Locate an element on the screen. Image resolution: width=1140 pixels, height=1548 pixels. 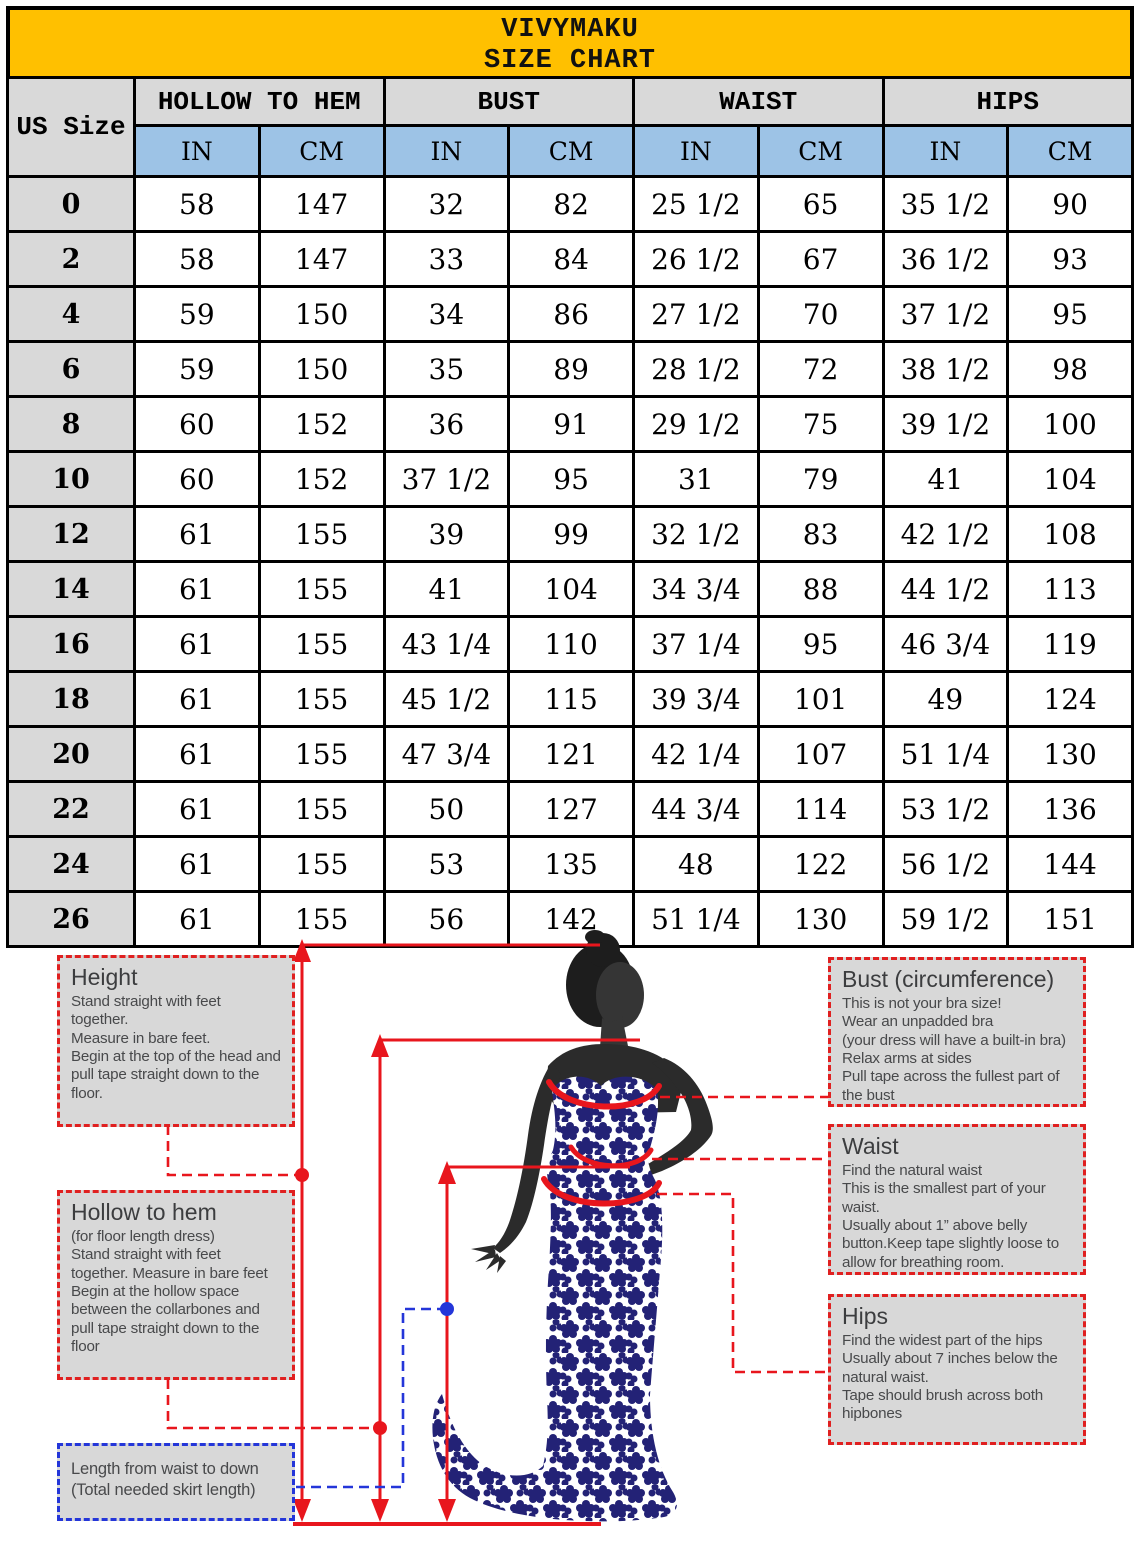
measure-cell: 25 1/2 is located at coordinates (696, 204).